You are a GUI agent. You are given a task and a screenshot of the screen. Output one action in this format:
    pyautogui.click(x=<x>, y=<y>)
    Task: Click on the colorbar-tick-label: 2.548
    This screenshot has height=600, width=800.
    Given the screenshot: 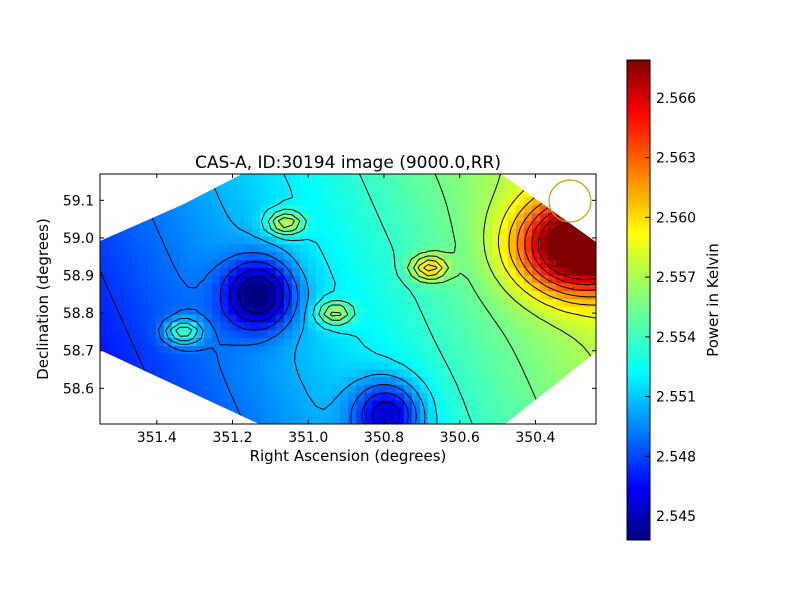 What is the action you would take?
    pyautogui.click(x=676, y=457)
    